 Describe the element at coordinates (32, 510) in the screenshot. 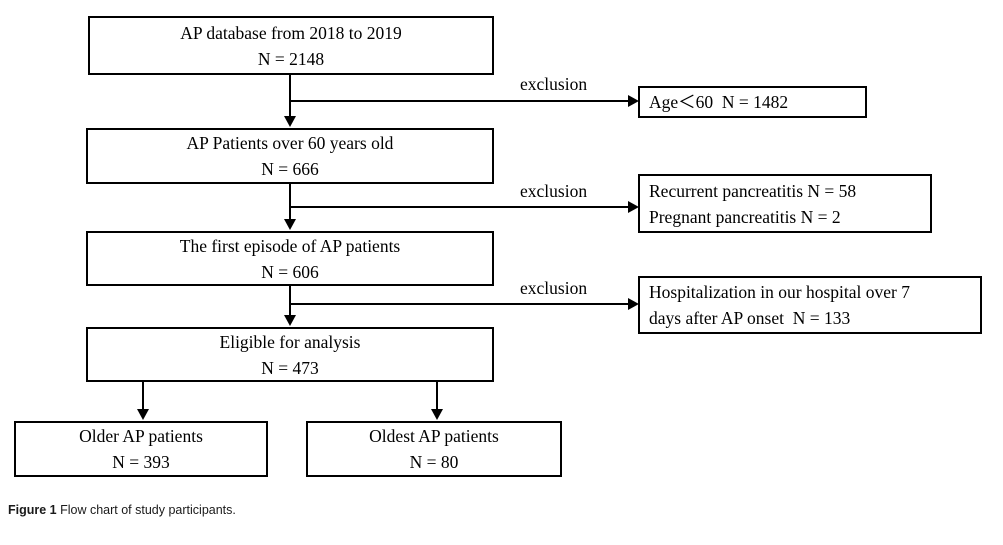

I see `figure-caption-label: Figure 1` at that location.